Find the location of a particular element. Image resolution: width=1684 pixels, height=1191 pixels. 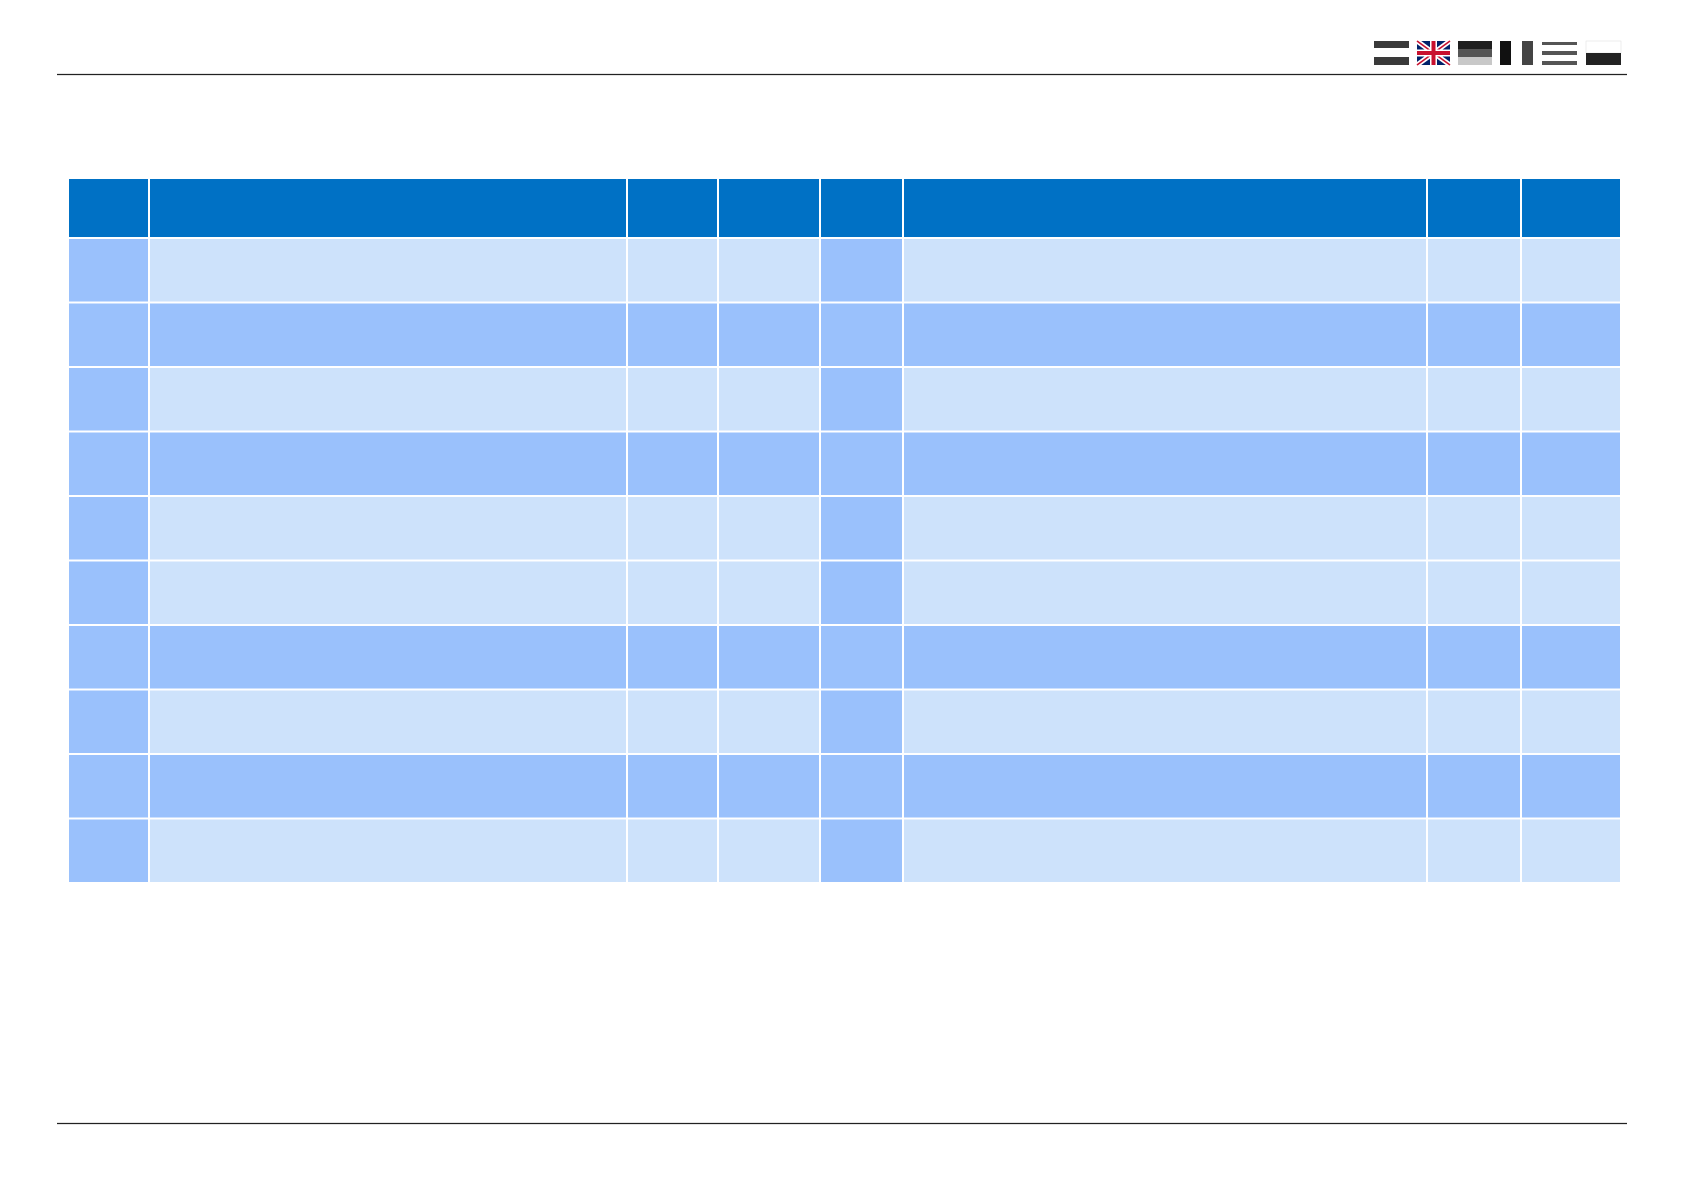

flag-uk is located at coordinates (1433, 53).